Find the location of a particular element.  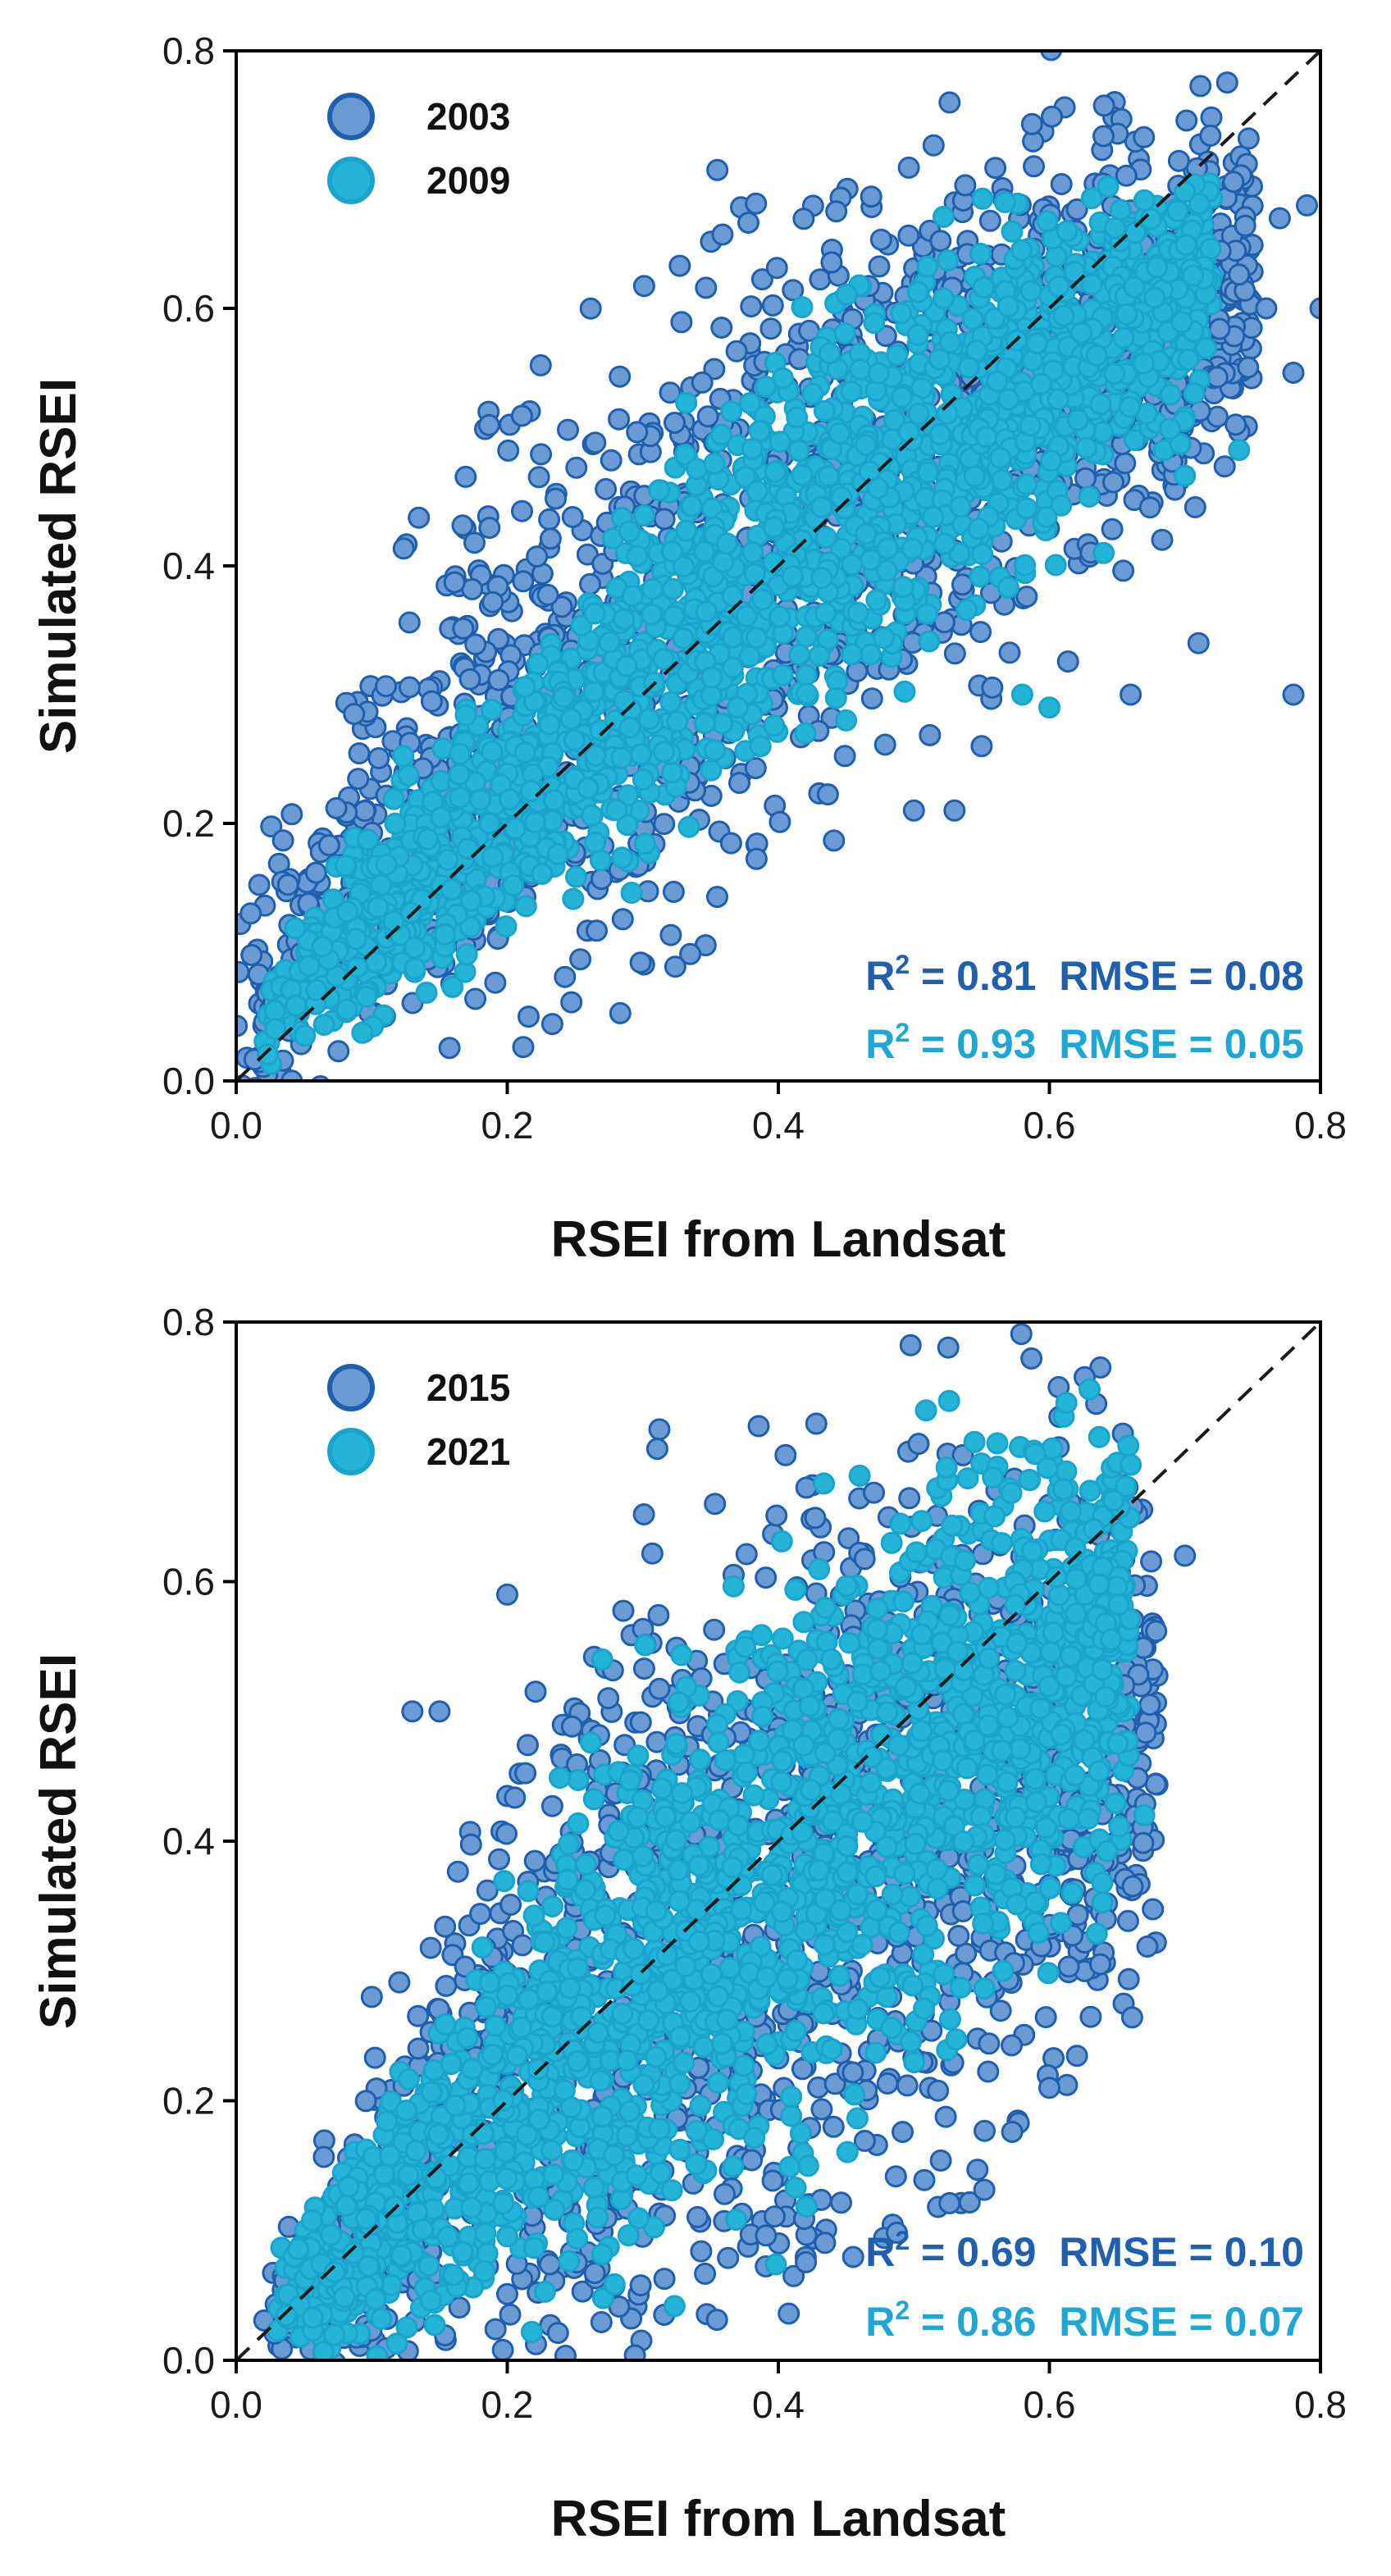

x-axis-label: RSEI from Landsat is located at coordinates (778, 1239).